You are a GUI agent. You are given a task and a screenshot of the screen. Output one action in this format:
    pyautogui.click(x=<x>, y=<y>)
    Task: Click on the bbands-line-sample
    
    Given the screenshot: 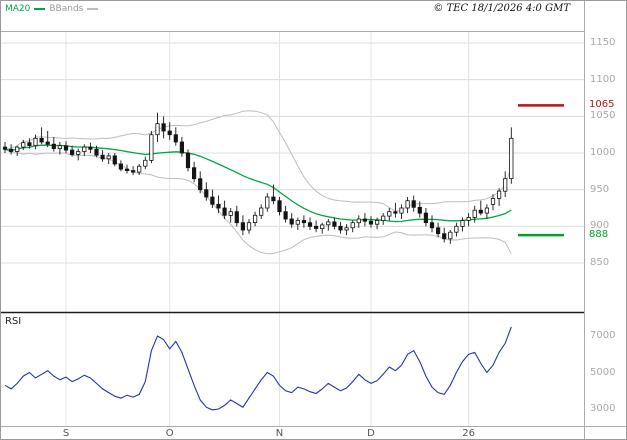 What is the action you would take?
    pyautogui.click(x=93, y=9)
    